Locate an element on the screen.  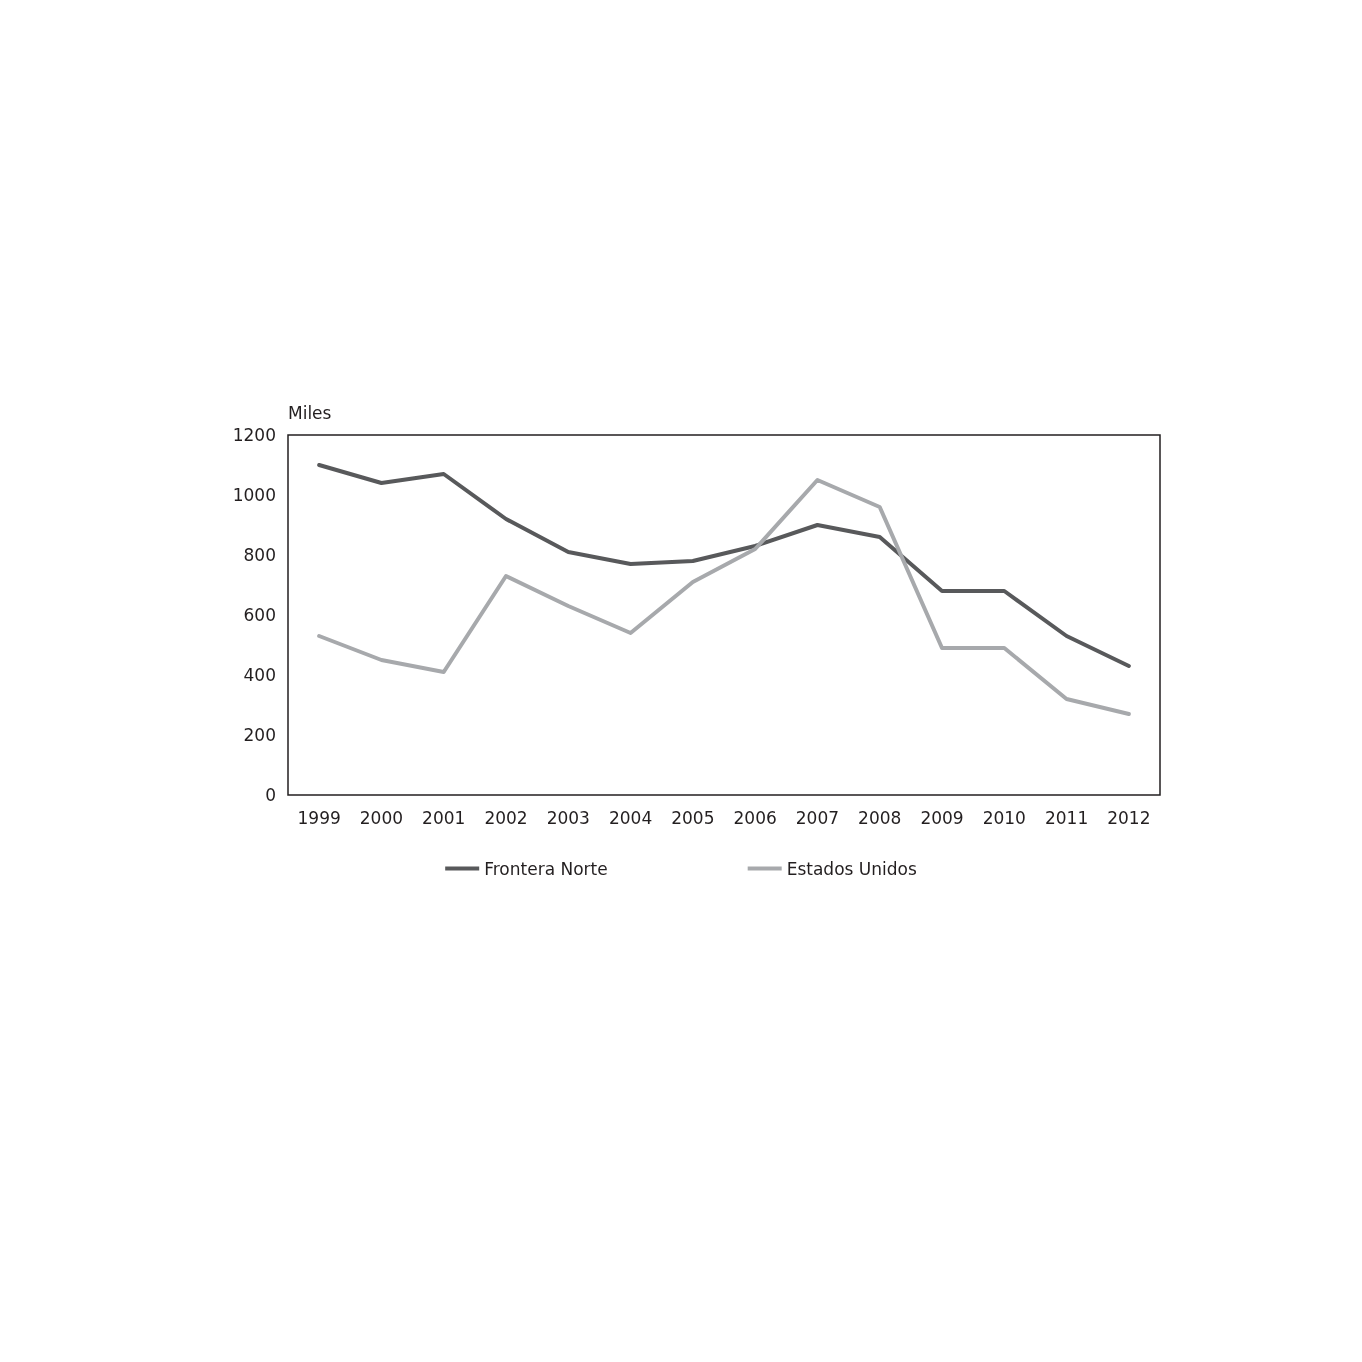
legend-label: Frontera Norte is located at coordinates (546, 868).